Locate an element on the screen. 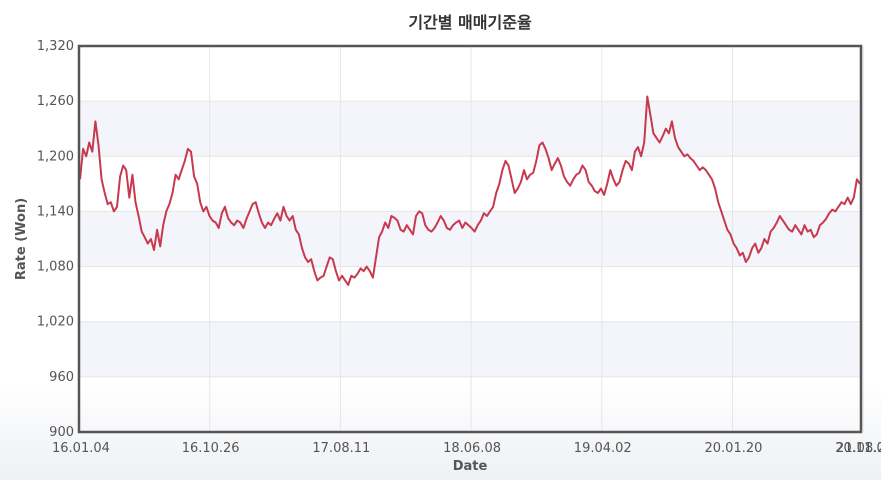  x-tick-label: 16.10.26 is located at coordinates (211, 448).